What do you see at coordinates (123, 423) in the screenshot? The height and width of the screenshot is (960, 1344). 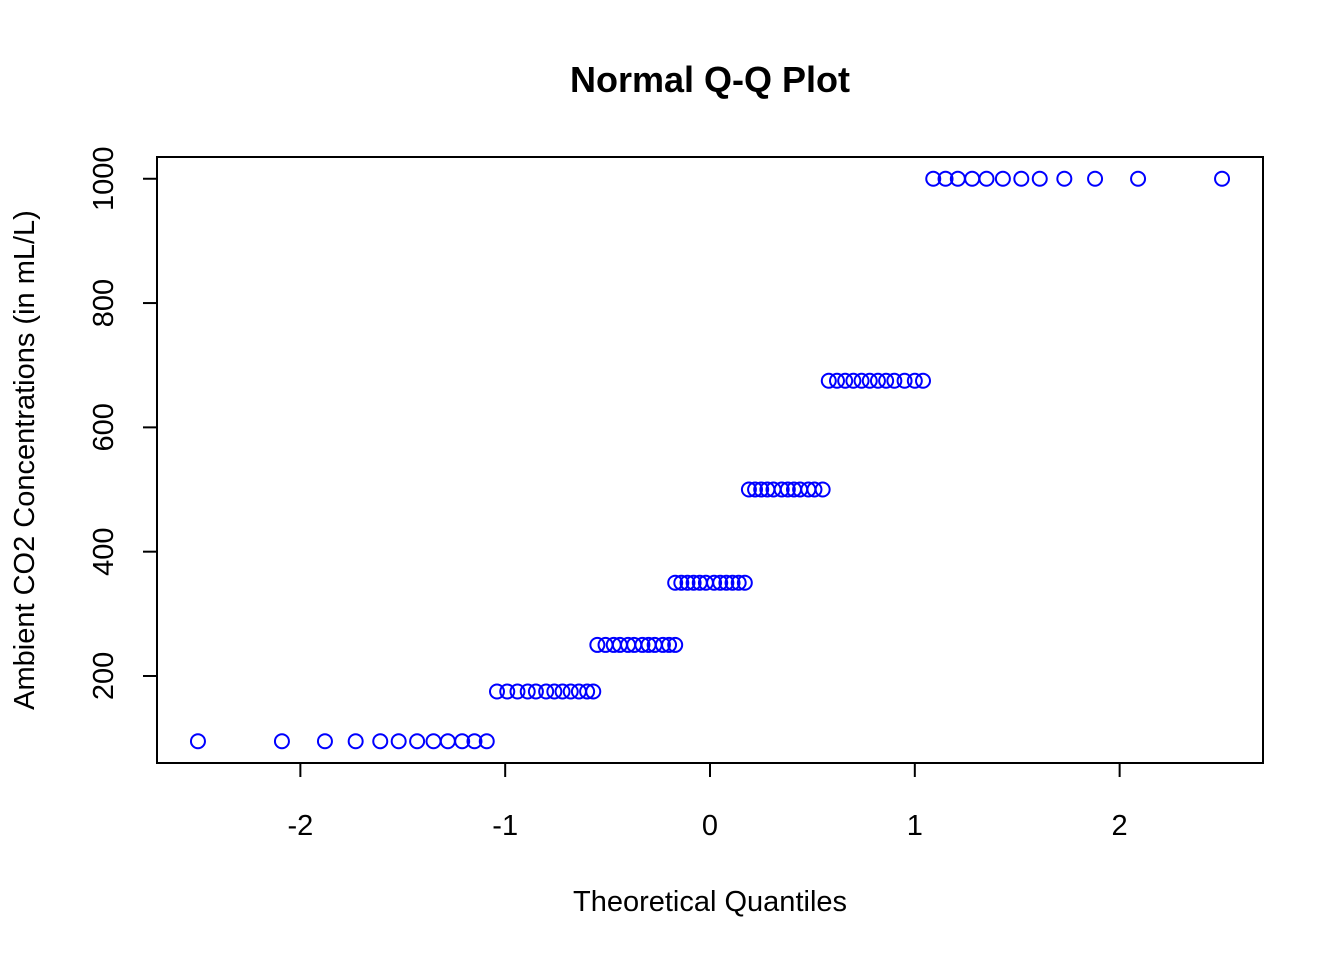 I see `y-axis: 200 400 600 800 1000` at bounding box center [123, 423].